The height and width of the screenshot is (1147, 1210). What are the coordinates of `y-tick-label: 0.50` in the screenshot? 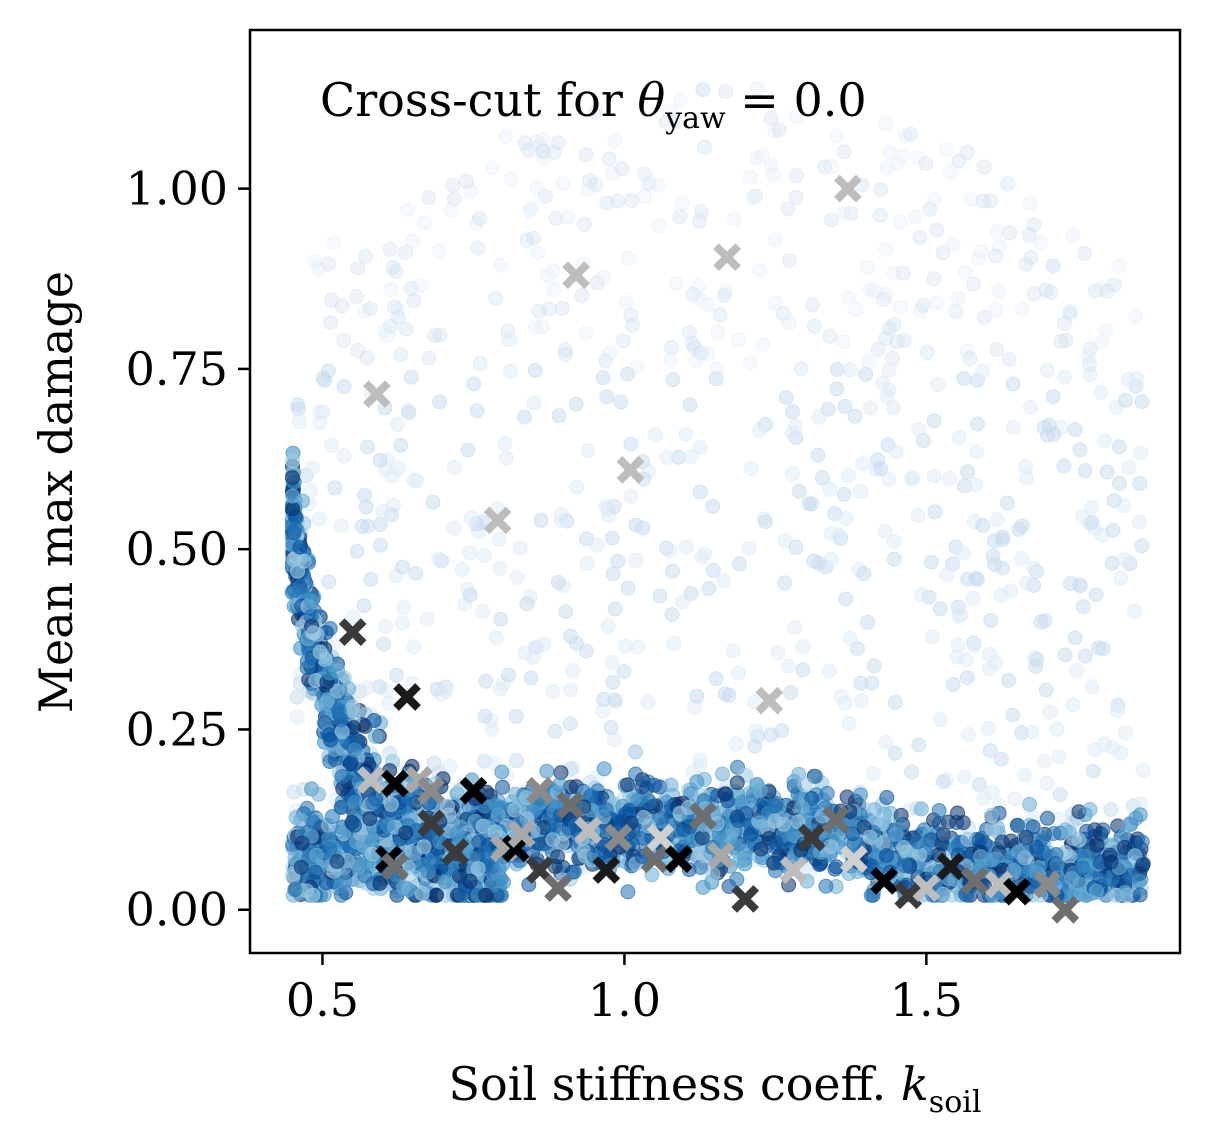 It's located at (177, 549).